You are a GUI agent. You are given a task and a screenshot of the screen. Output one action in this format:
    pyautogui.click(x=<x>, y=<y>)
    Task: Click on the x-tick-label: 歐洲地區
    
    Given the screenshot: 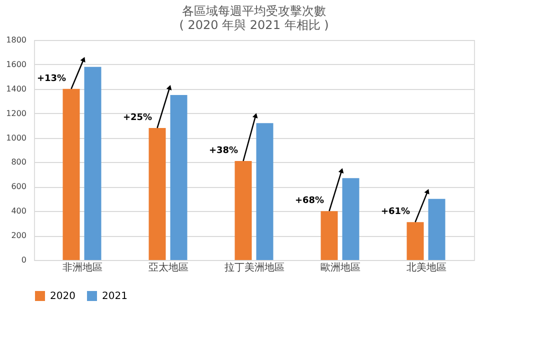 What is the action you would take?
    pyautogui.click(x=340, y=268)
    